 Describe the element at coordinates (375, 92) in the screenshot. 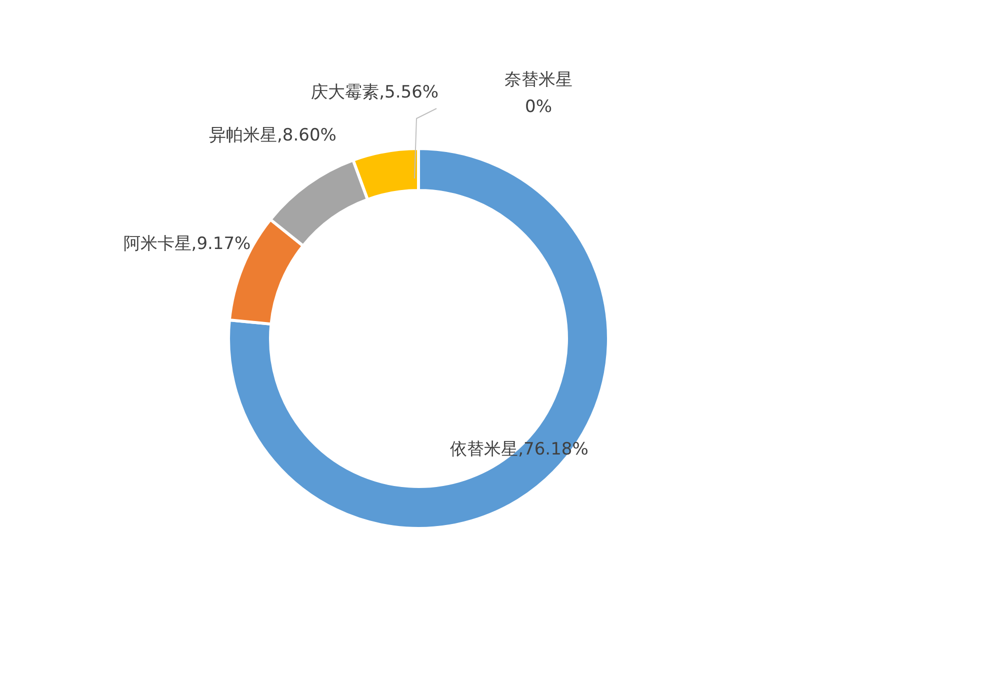

I see `slice-label: 庆大霉素,5.56%` at that location.